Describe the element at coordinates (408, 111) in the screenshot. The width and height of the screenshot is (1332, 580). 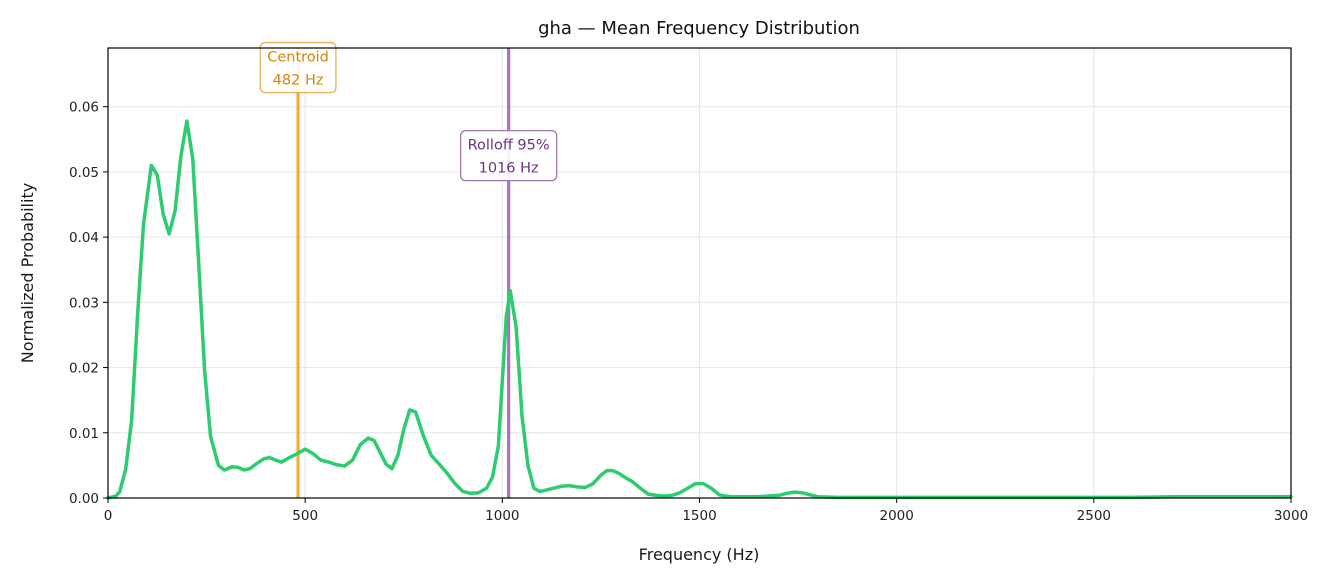
I see `annotation-layer: Centroid 482 Hz Rolloff 95% 1016 Hz` at that location.